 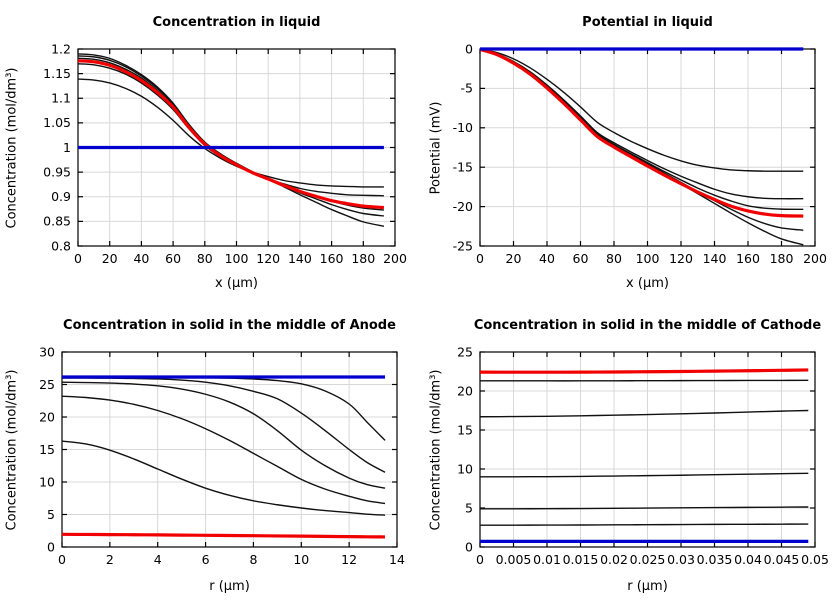 I want to click on svg-text: 1.15, so click(x=57, y=73).